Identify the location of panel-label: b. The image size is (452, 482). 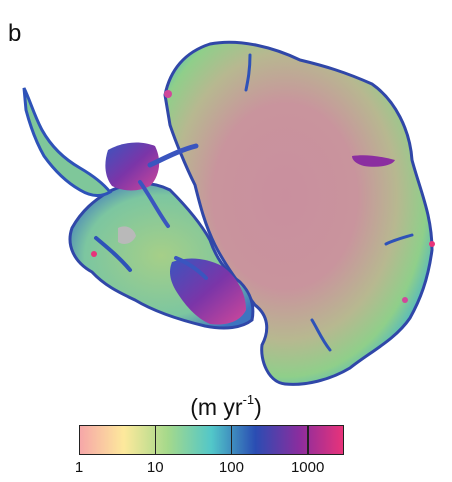
(15, 33).